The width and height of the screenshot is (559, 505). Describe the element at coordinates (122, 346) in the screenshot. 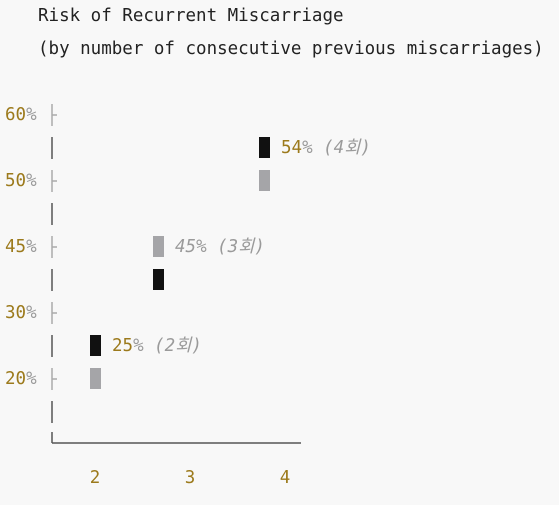

I see `text-part: 25` at that location.